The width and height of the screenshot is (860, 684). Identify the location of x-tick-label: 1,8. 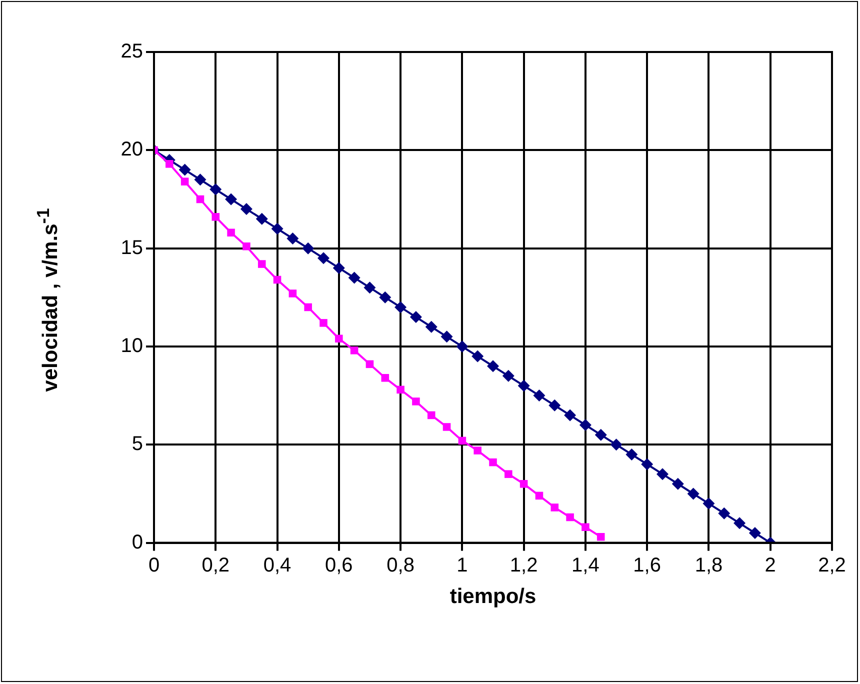
(708, 565).